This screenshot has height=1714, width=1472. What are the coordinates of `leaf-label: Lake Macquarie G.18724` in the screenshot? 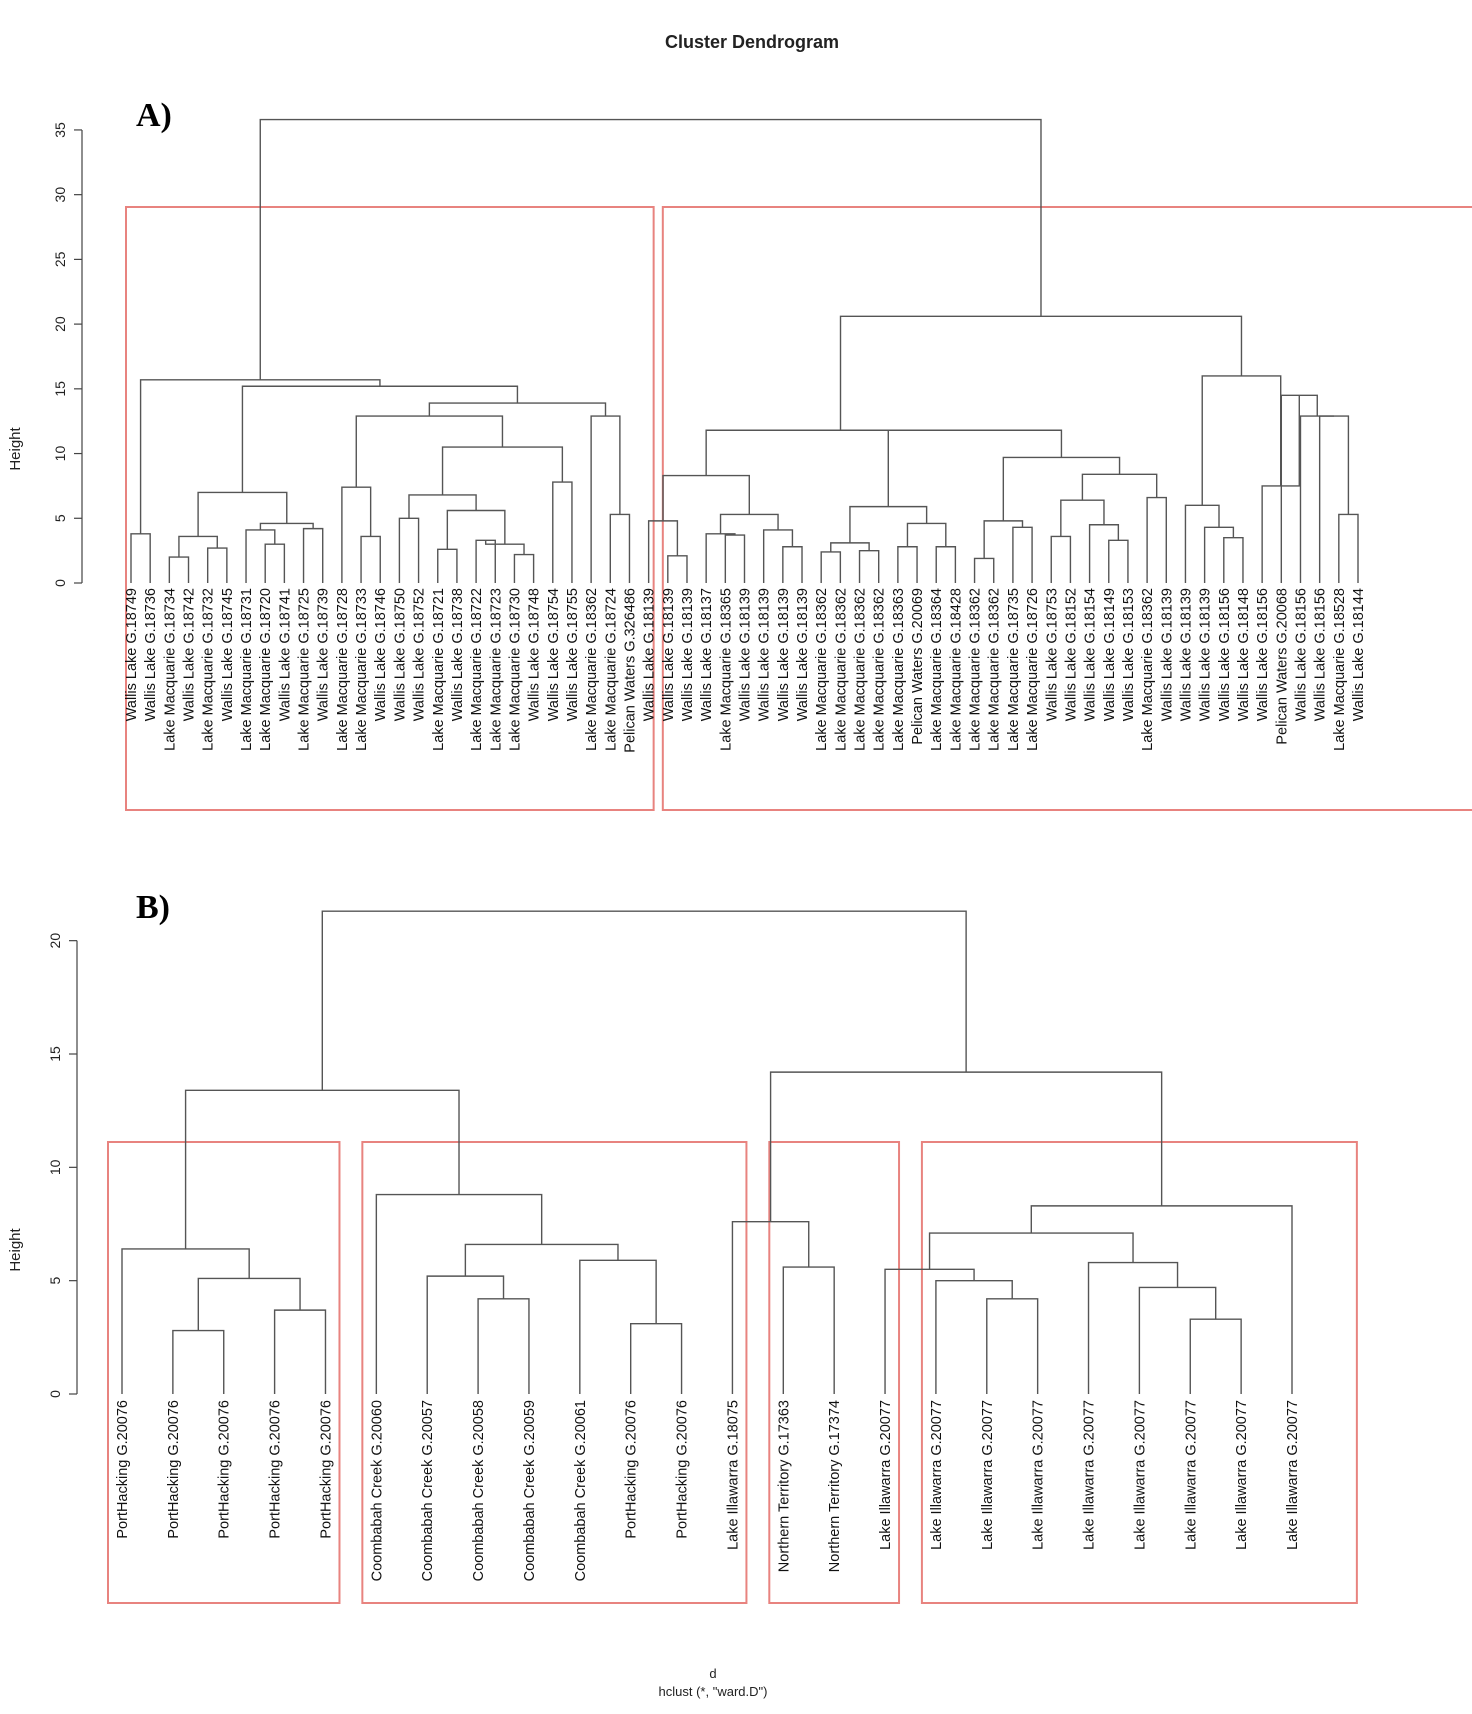 It's located at (611, 669).